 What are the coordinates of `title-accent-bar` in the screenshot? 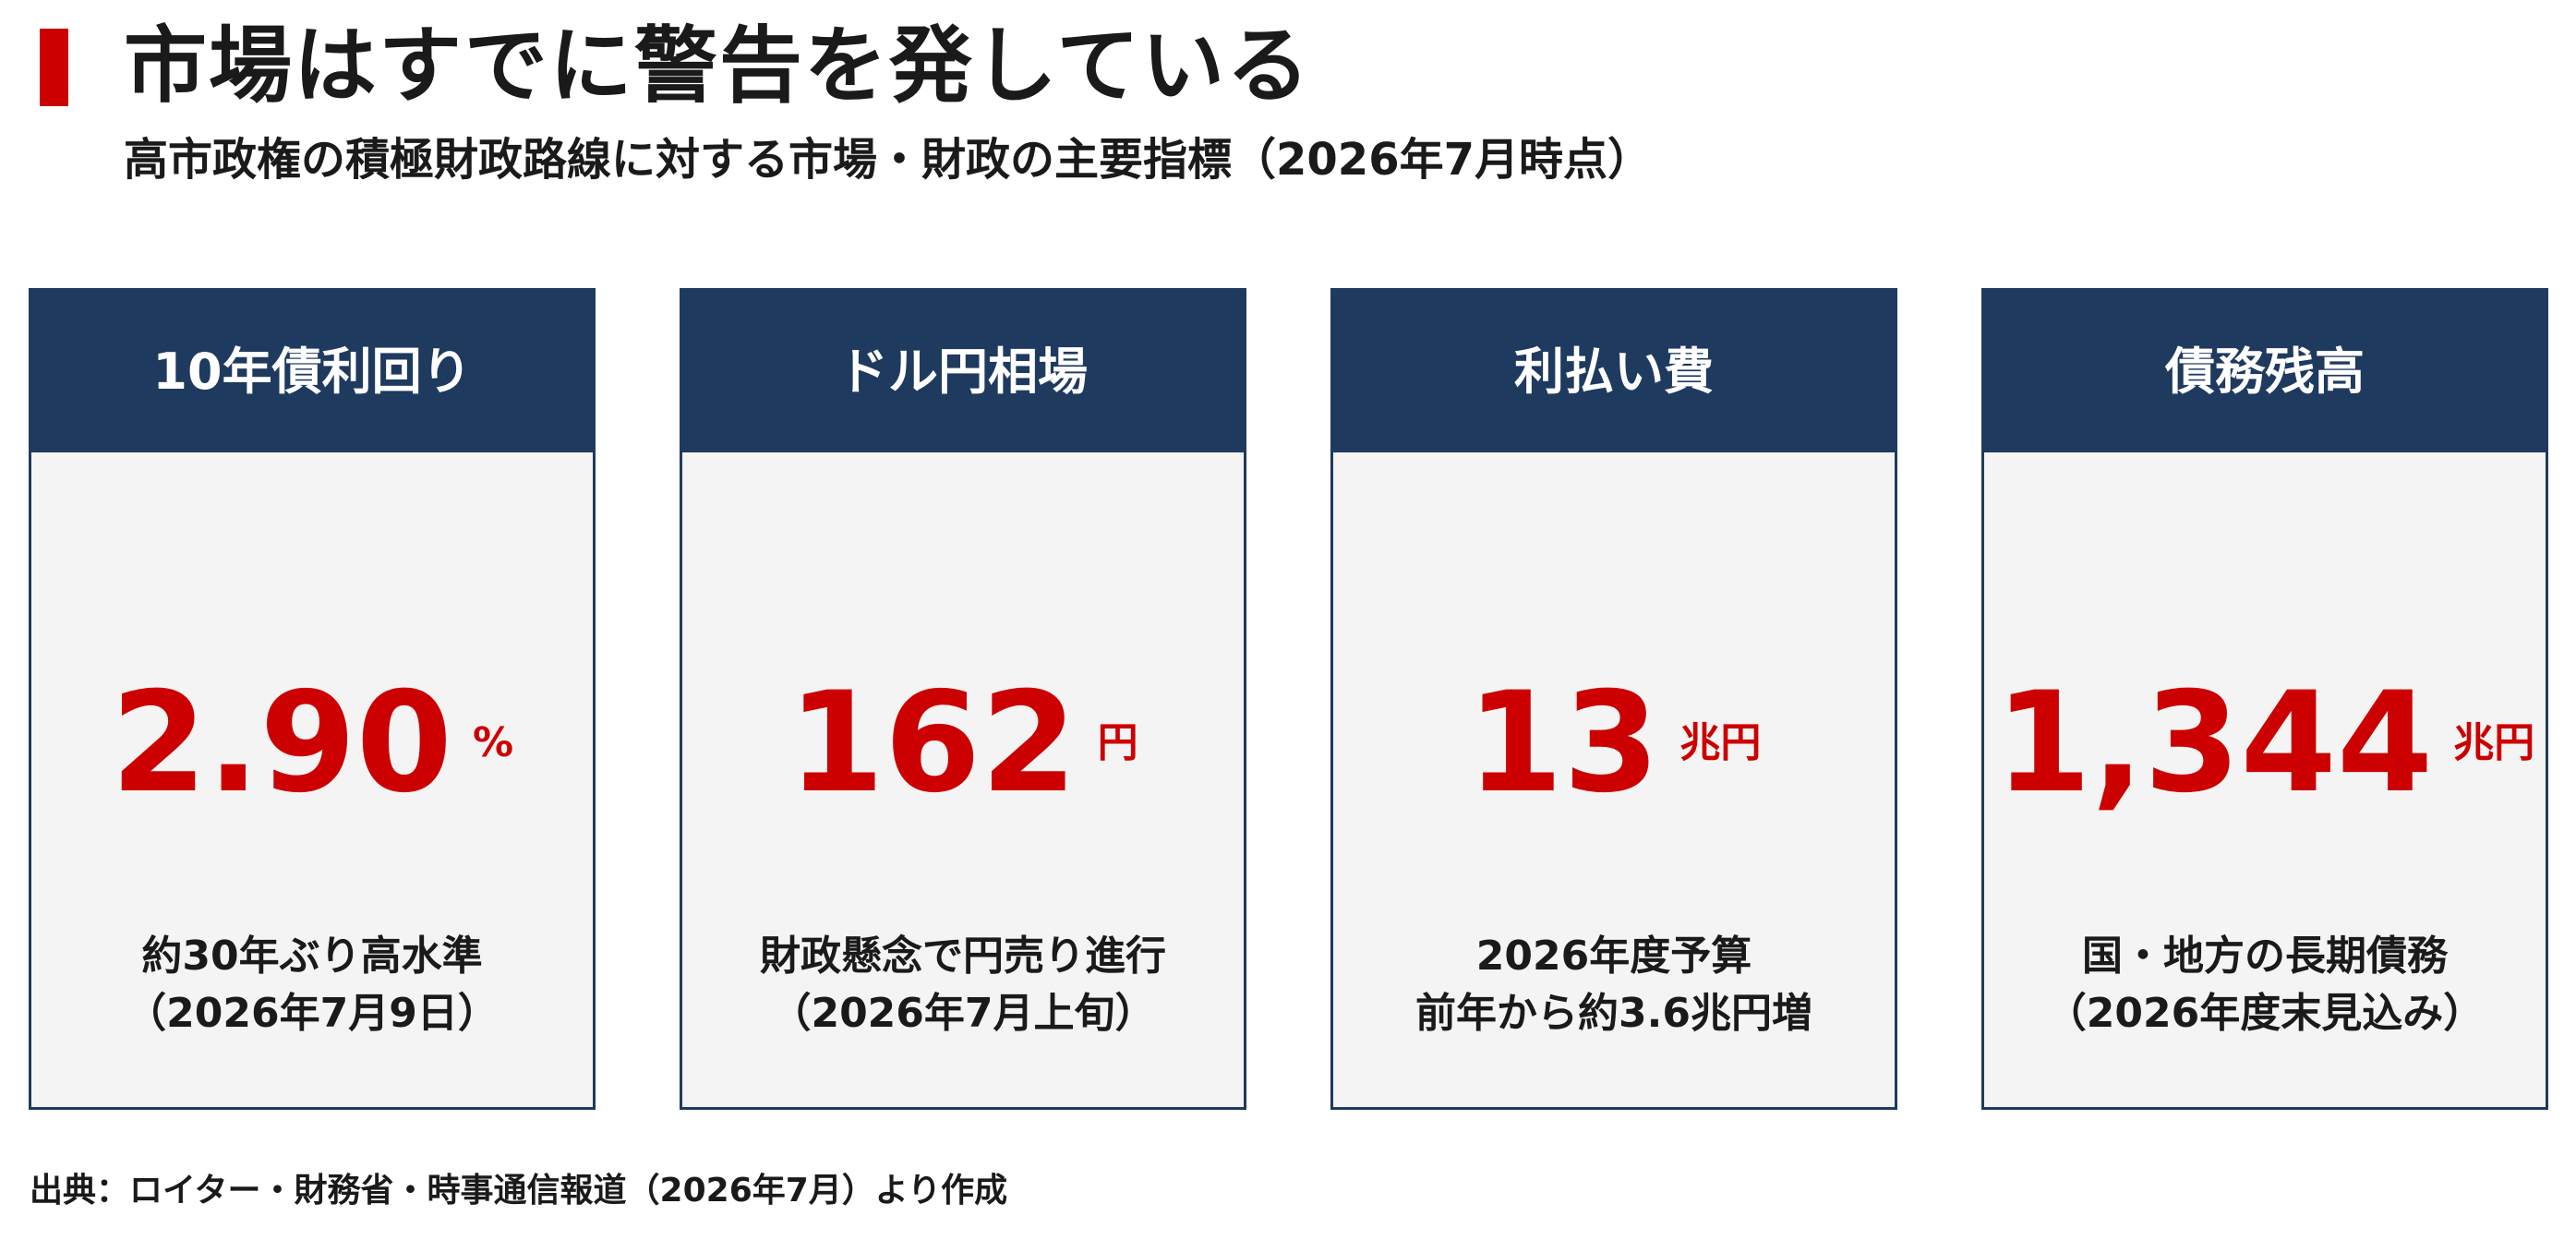 It's located at (54, 67).